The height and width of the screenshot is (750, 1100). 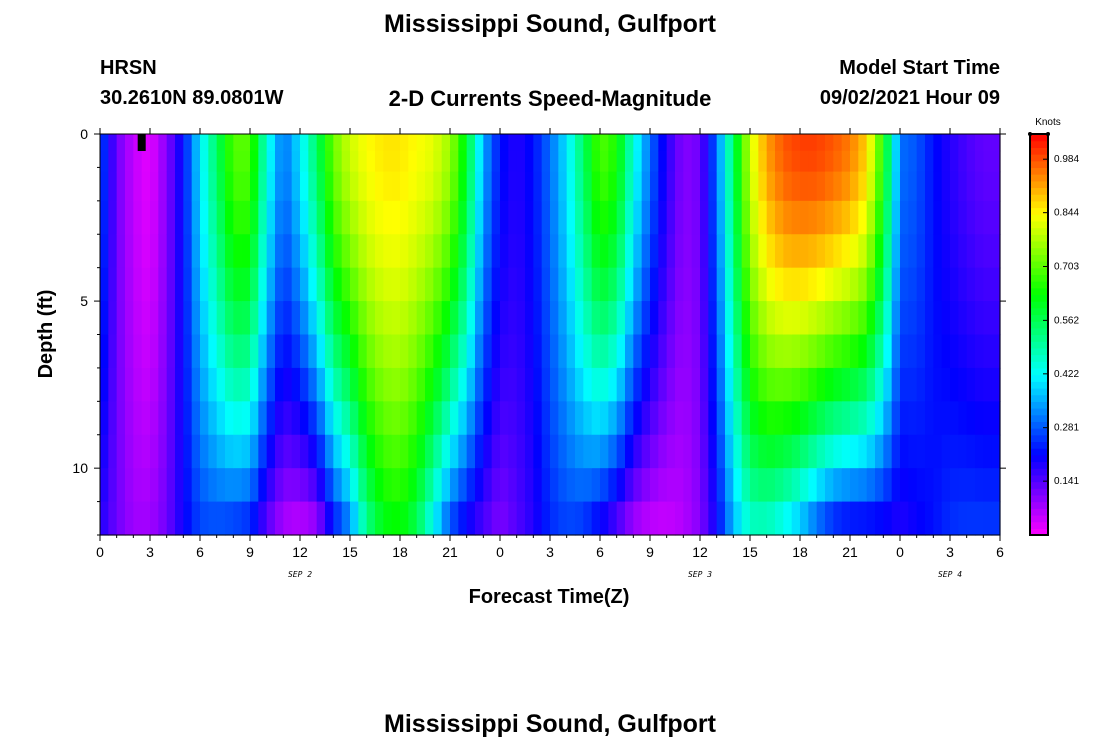 I want to click on station-coords: 30.2610N 89.0801W, so click(x=192, y=98).